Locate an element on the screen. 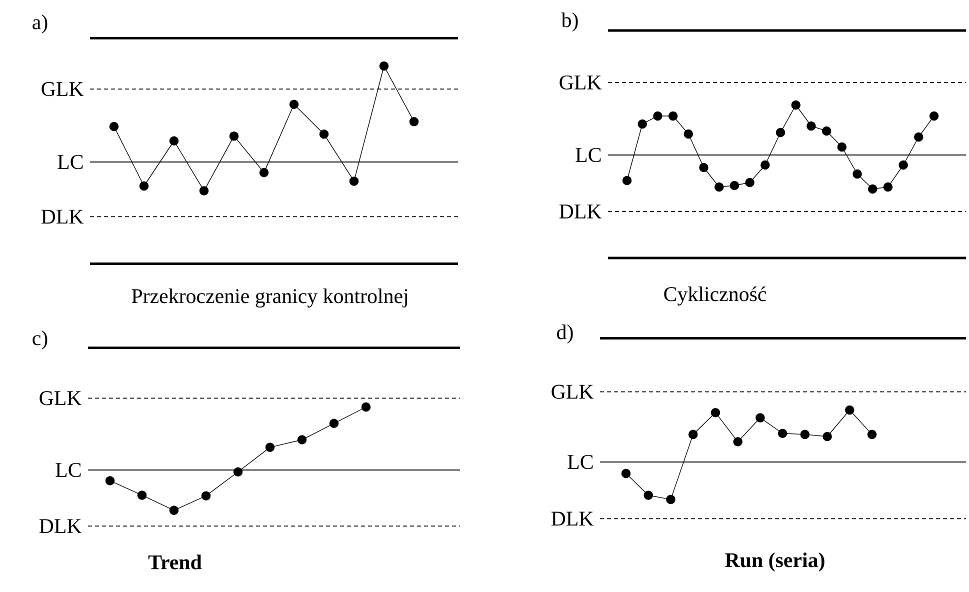 The height and width of the screenshot is (592, 969). x-axis-title: Run (seria) is located at coordinates (774, 562).